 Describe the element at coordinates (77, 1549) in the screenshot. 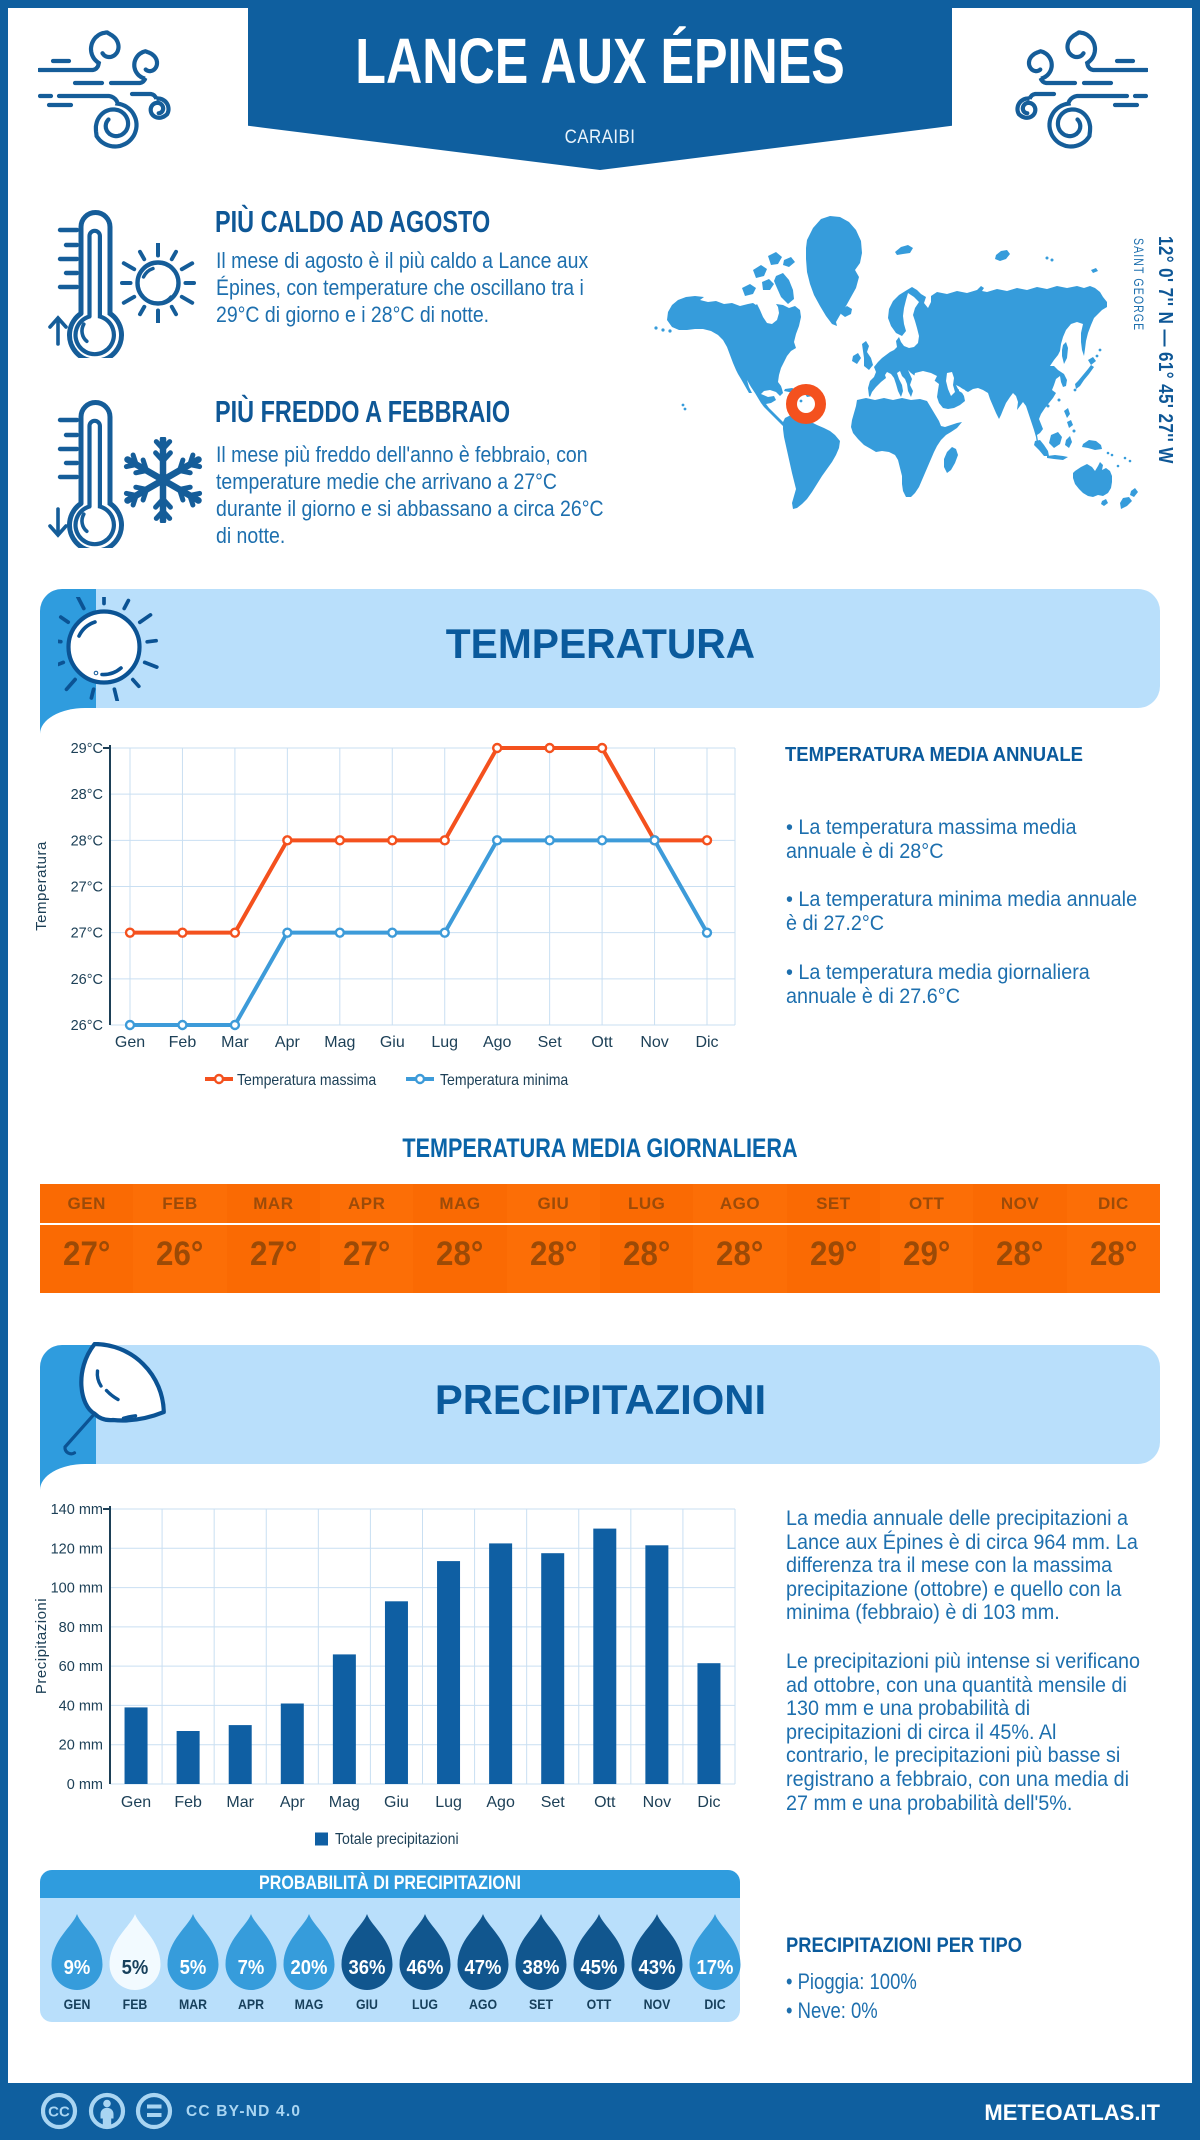

I see `svg-text: 120 mm` at that location.